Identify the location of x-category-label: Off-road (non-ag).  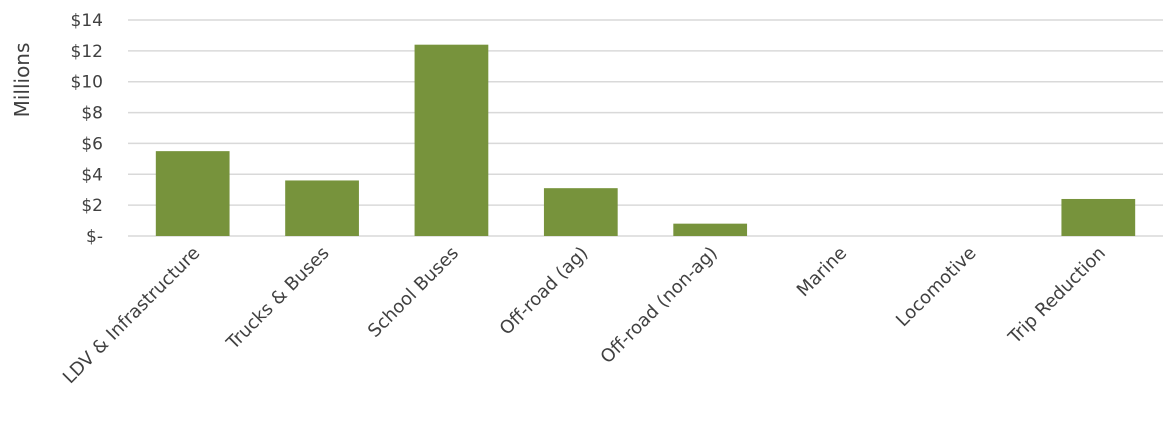
(658, 305).